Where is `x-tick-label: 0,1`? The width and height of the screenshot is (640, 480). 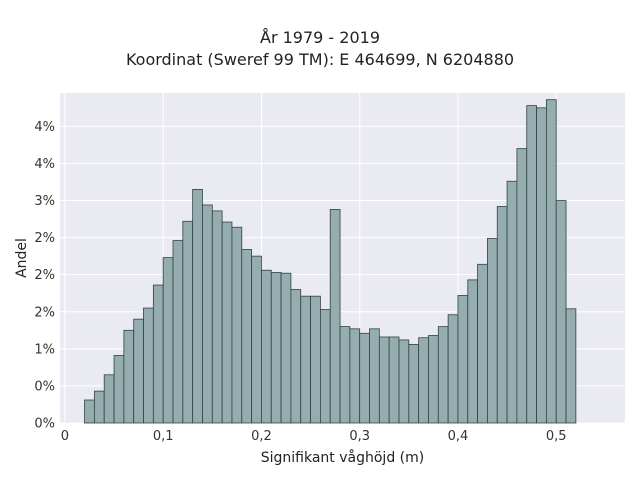
x-tick-label: 0,1 is located at coordinates (163, 436).